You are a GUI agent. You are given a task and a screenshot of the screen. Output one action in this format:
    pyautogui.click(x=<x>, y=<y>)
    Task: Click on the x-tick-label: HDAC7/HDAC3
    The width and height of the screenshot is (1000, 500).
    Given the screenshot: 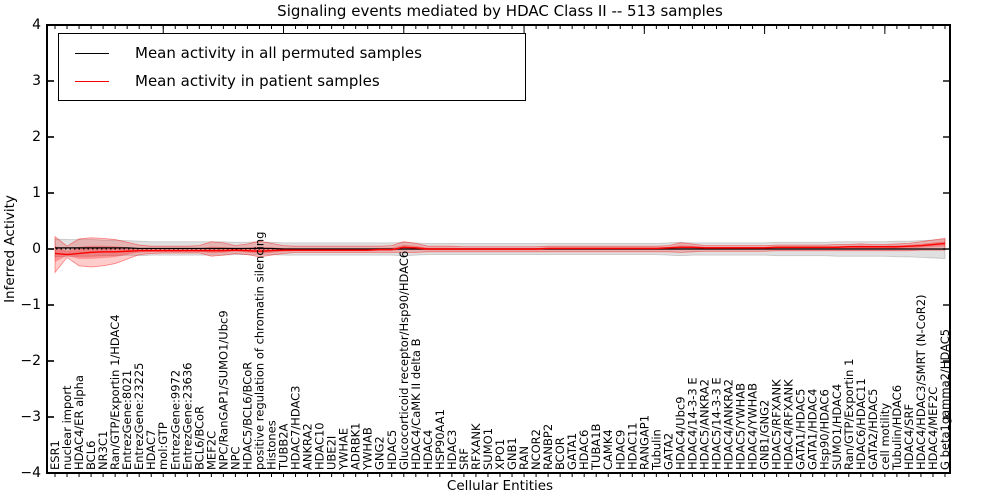 What is the action you would take?
    pyautogui.click(x=296, y=428)
    